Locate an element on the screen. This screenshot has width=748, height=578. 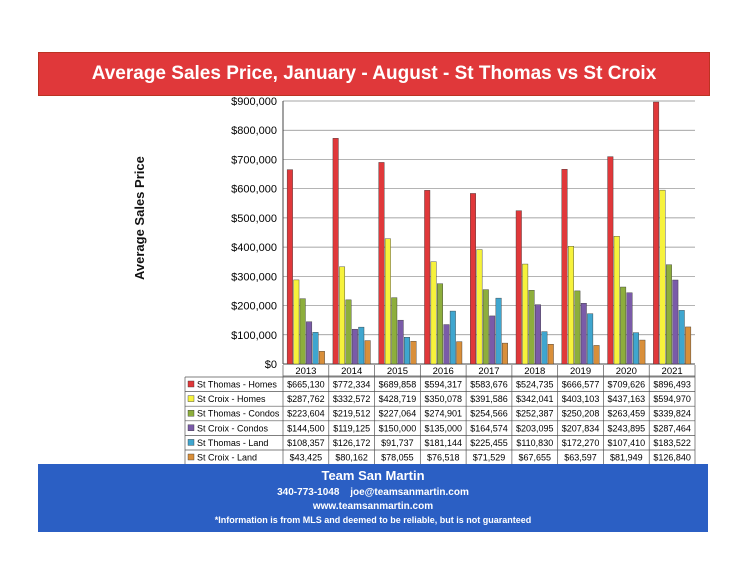
data-label: $594,317 is located at coordinates (443, 385).